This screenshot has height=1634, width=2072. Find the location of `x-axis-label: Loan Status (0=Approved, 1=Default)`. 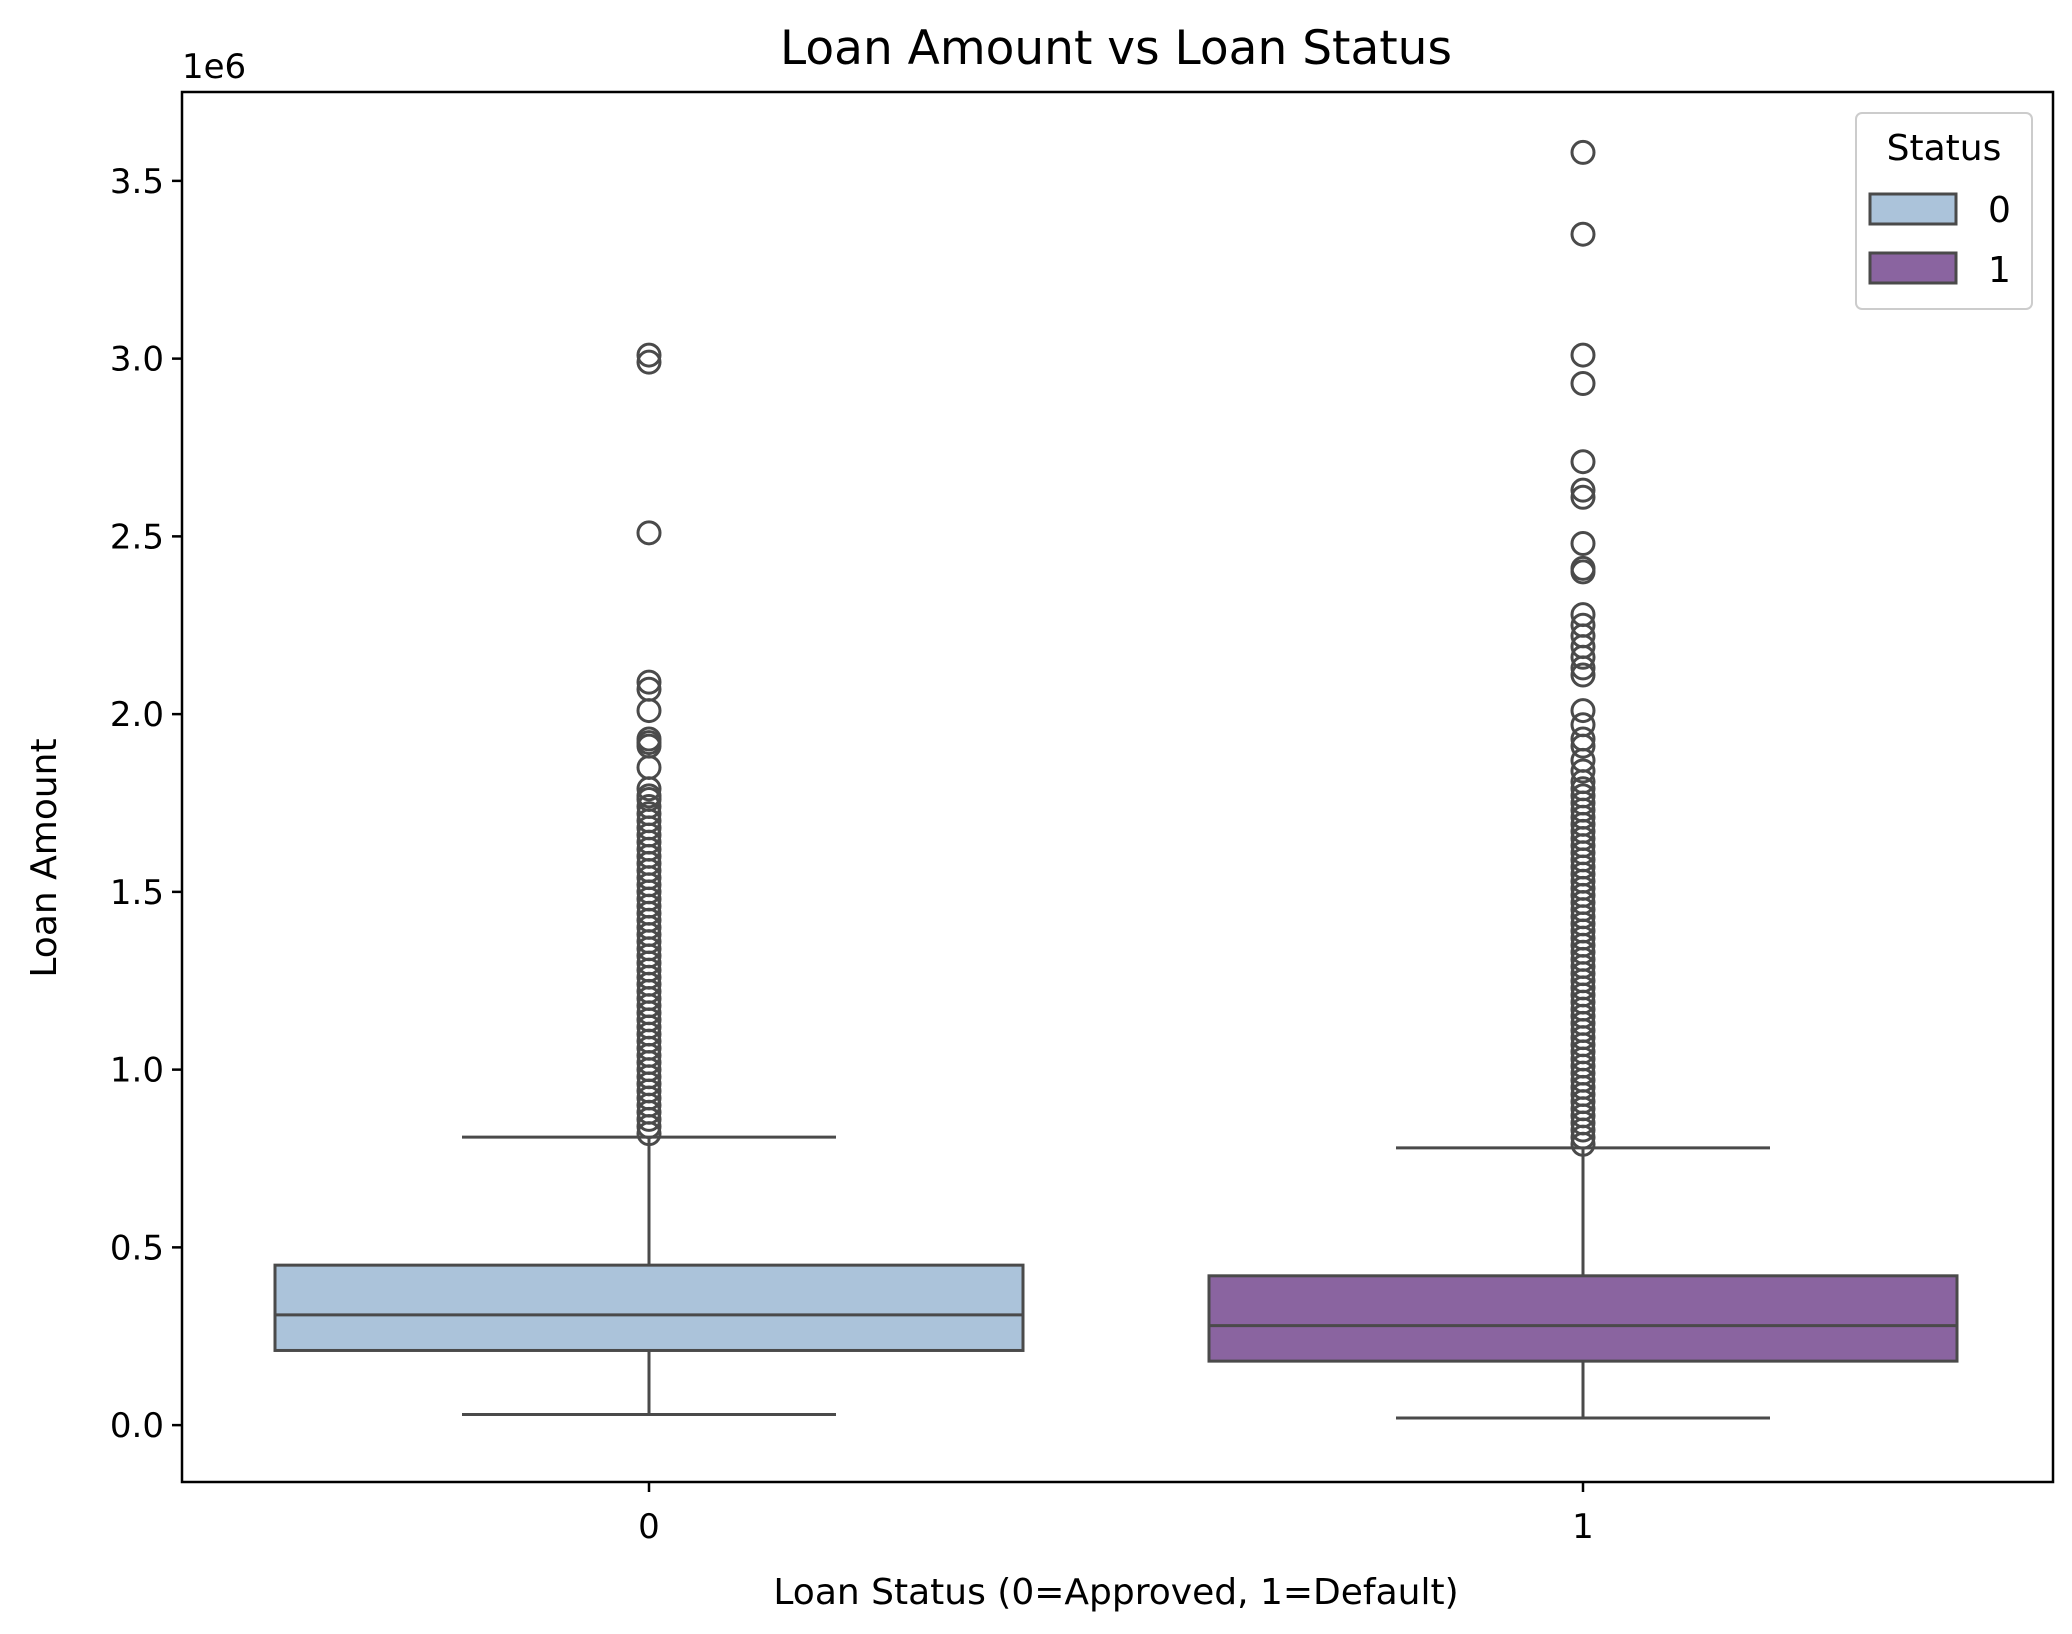

x-axis-label: Loan Status (0=Approved, 1=Default) is located at coordinates (1115, 1592).